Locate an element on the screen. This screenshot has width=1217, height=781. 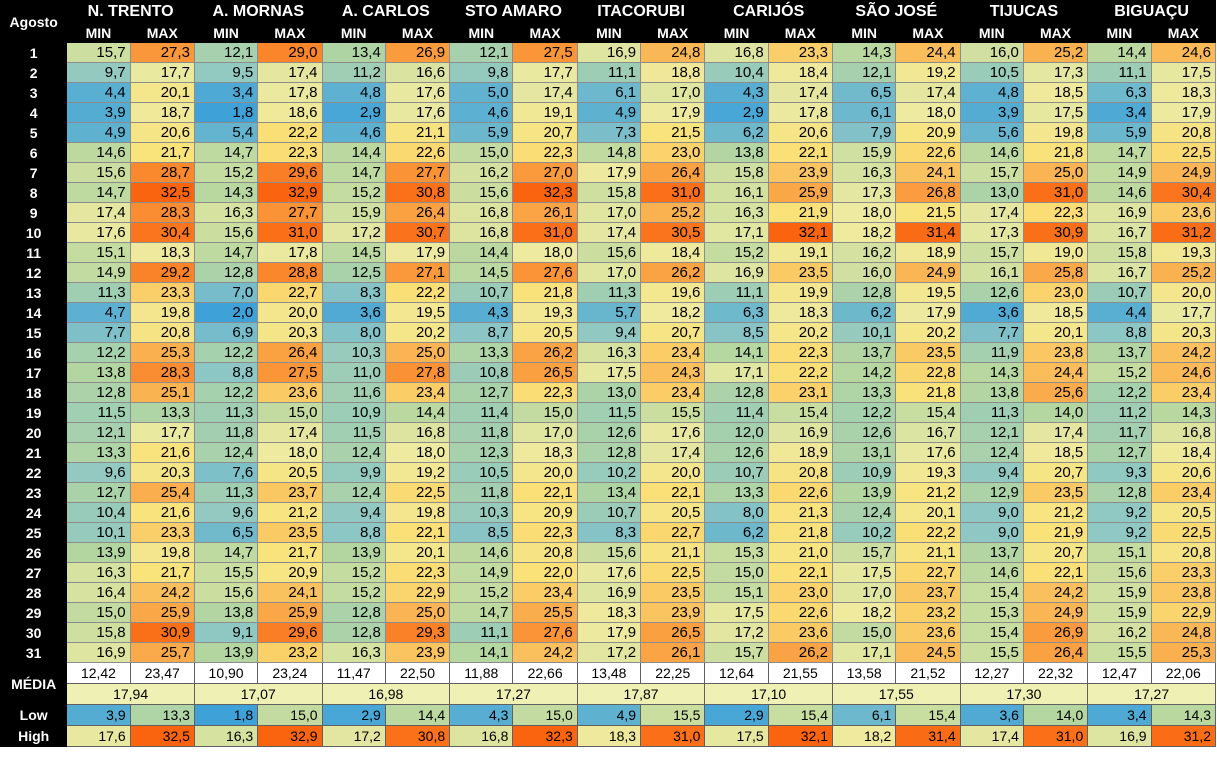
max-cell: 26,5 is located at coordinates (545, 372).